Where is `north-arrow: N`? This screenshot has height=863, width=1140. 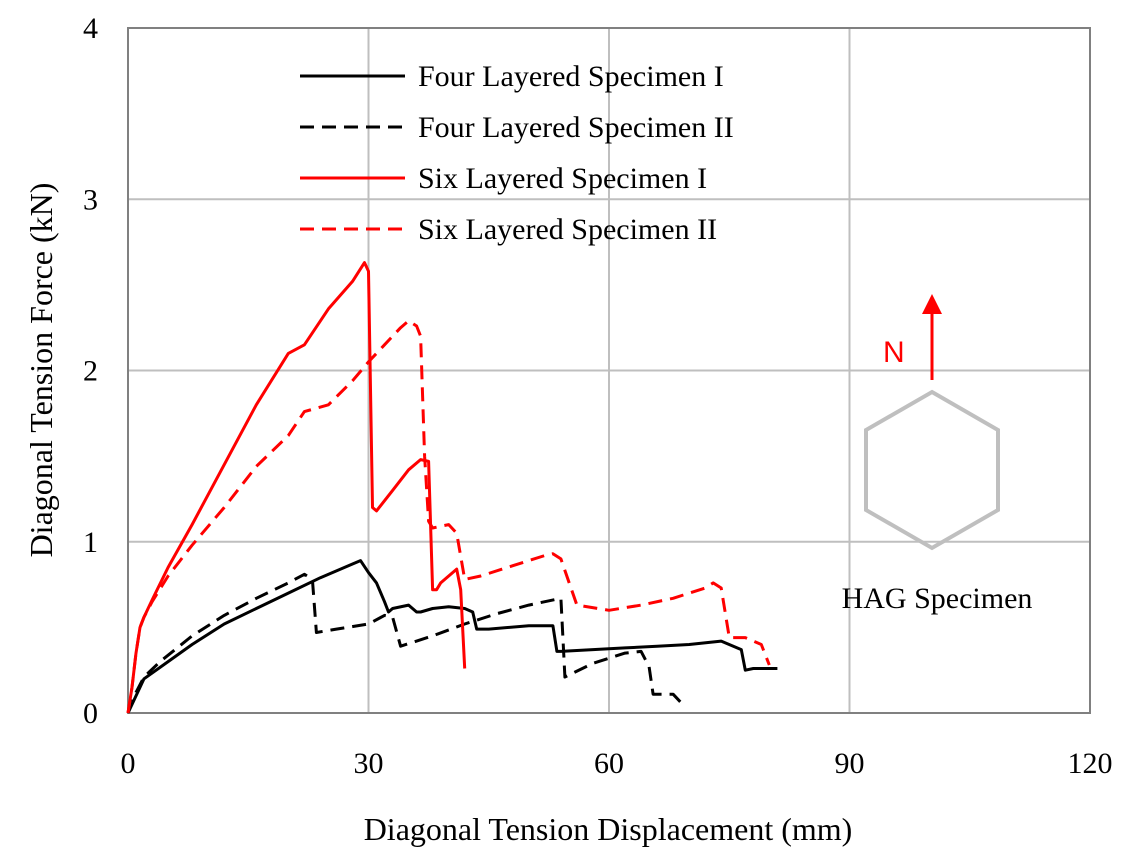
north-arrow: N is located at coordinates (912, 337).